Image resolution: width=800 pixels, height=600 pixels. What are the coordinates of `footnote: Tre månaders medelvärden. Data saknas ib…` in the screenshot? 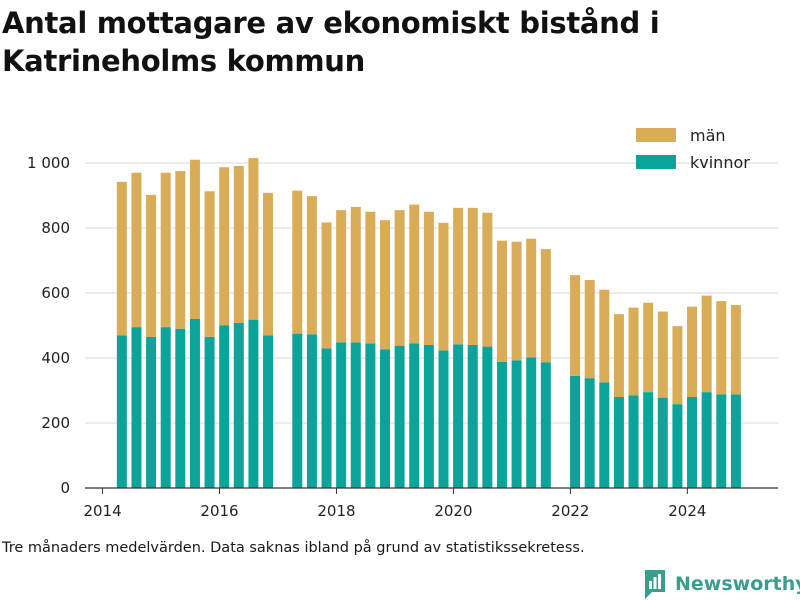 It's located at (293, 548).